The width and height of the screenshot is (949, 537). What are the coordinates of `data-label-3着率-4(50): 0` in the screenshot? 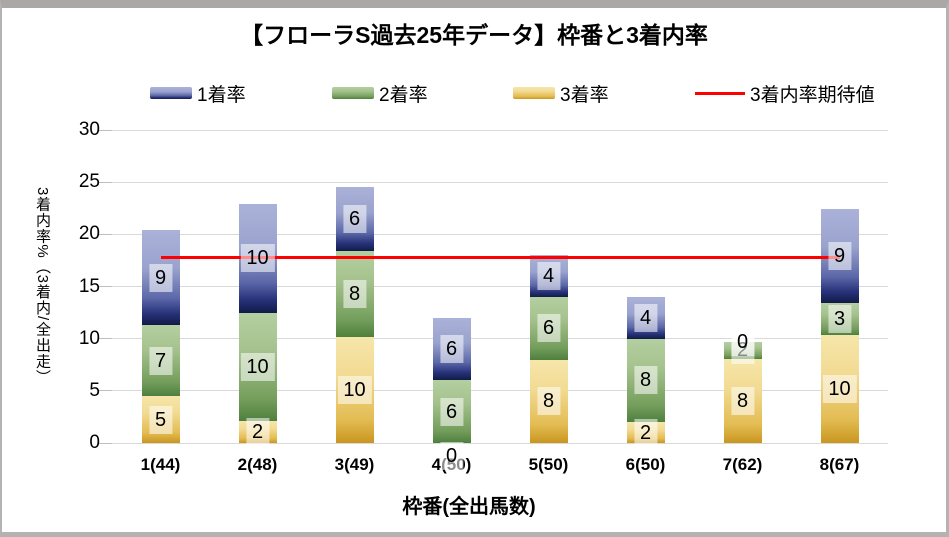 It's located at (451, 456).